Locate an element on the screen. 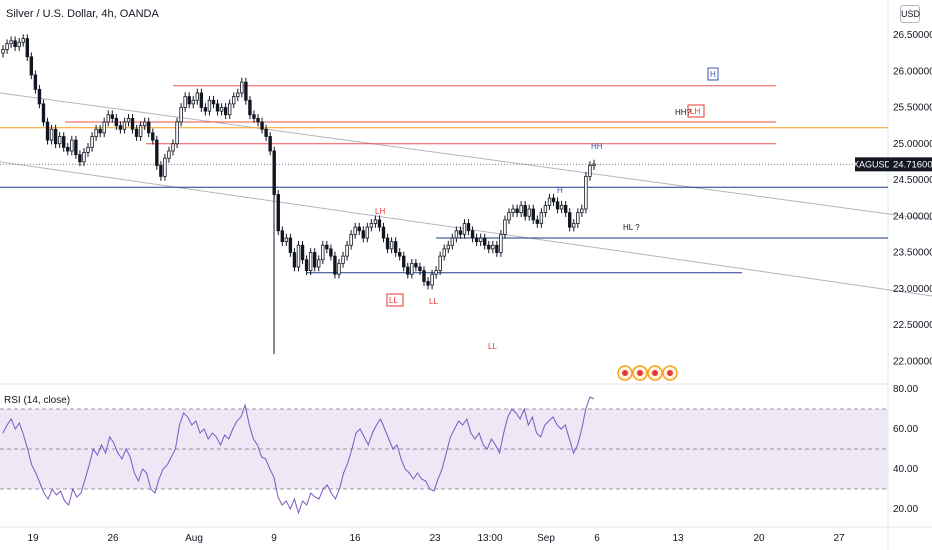  symbol-label: XAGUSD is located at coordinates (872, 164).